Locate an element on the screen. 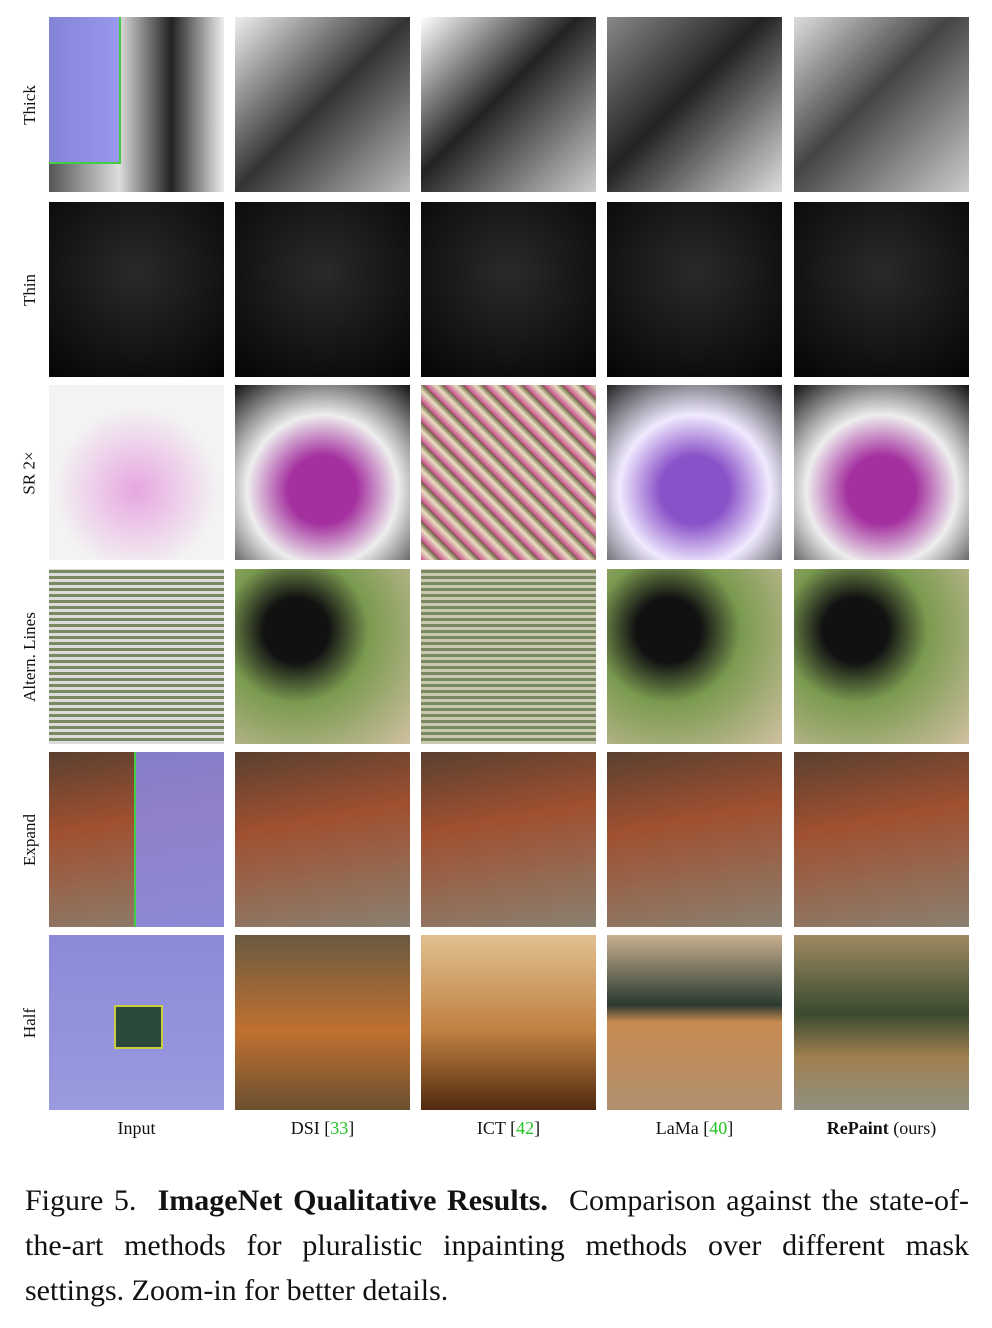 The width and height of the screenshot is (992, 1328). row-label-text: Expand is located at coordinates (29, 839).